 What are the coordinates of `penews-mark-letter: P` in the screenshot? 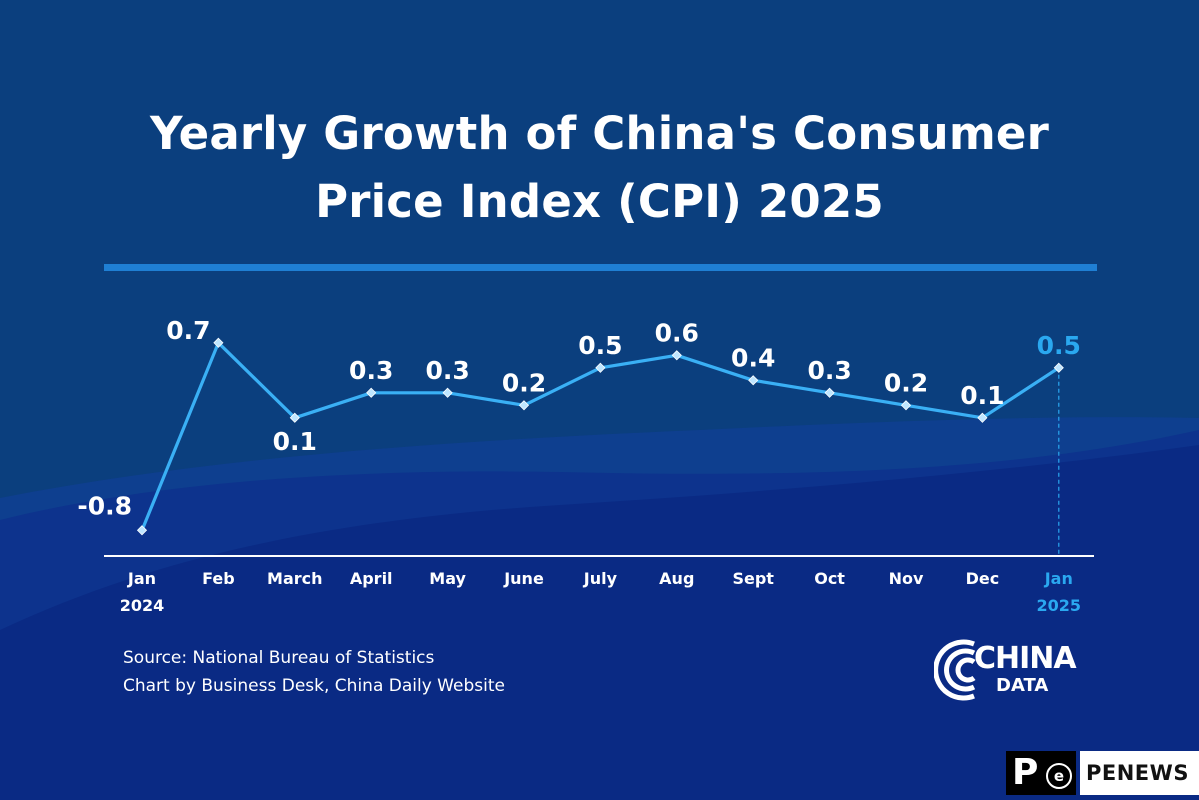 It's located at (1025, 772).